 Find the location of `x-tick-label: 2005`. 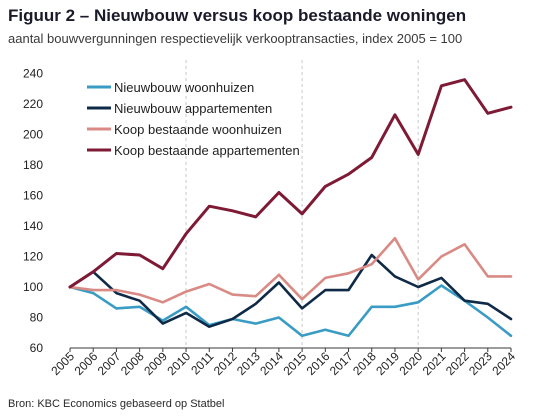

x-tick-label: 2005 is located at coordinates (62, 363).